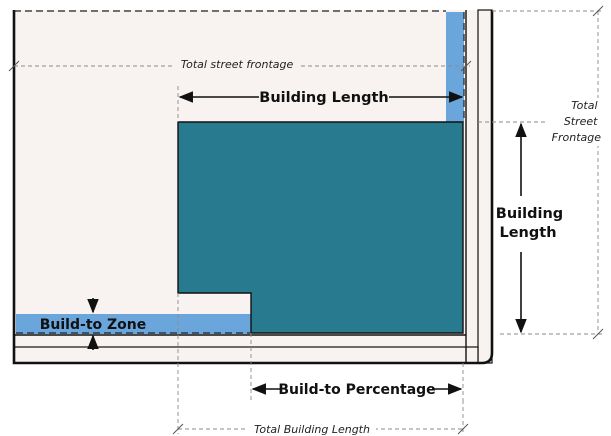 This screenshot has width=611, height=436. Describe the element at coordinates (93, 325) in the screenshot. I see `build-to-zone-label: Build-to Zone` at that location.